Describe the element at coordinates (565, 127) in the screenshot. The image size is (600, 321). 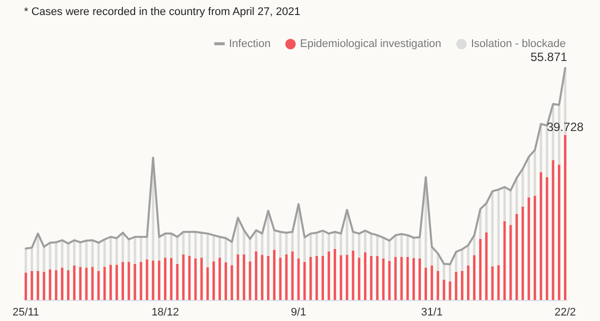
I see `data-label: 39.728` at that location.